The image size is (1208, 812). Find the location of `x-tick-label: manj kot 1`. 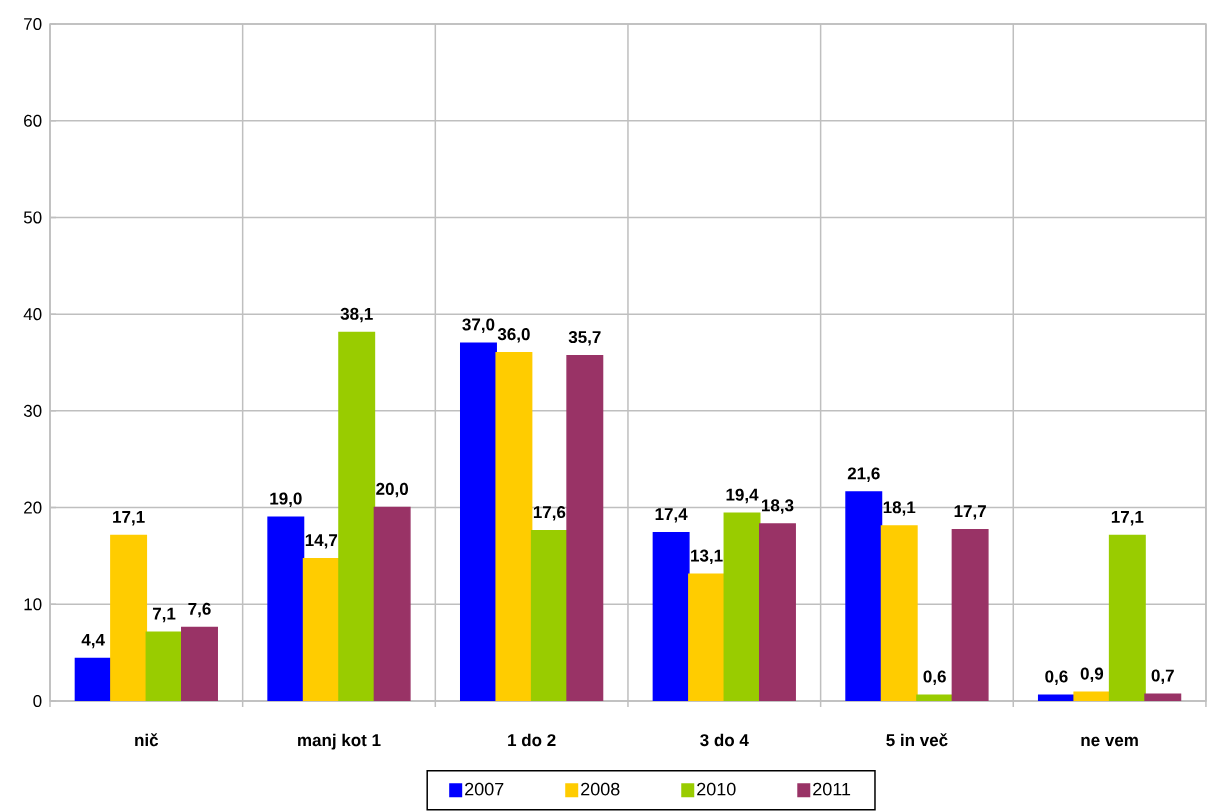

x-tick-label: manj kot 1 is located at coordinates (339, 741).